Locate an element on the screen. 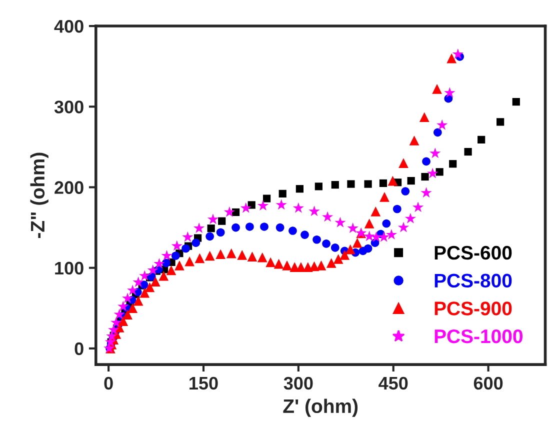  y-tick-label: 200 is located at coordinates (69, 187).